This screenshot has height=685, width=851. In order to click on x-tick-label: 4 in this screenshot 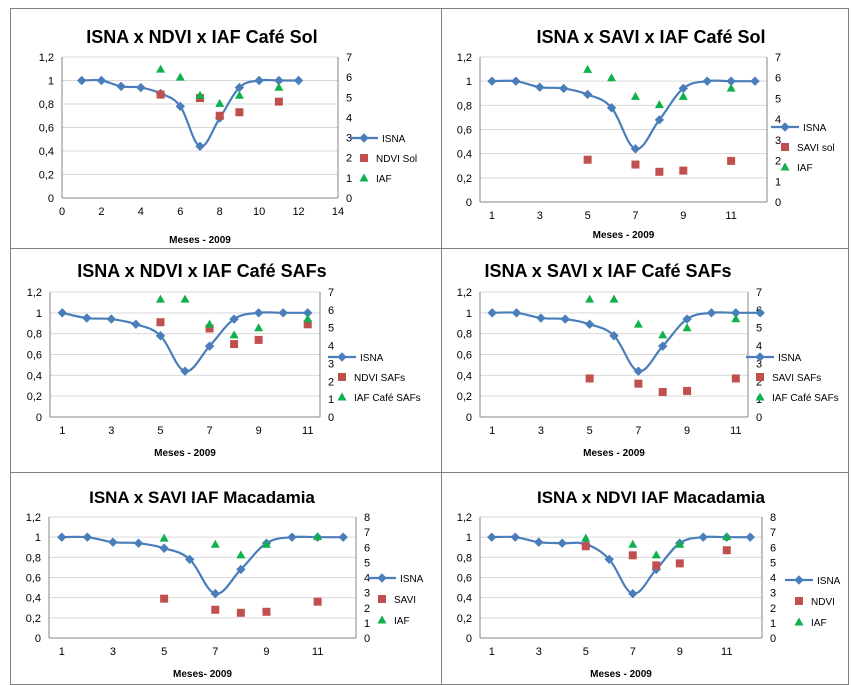, I will do `click(141, 212)`.